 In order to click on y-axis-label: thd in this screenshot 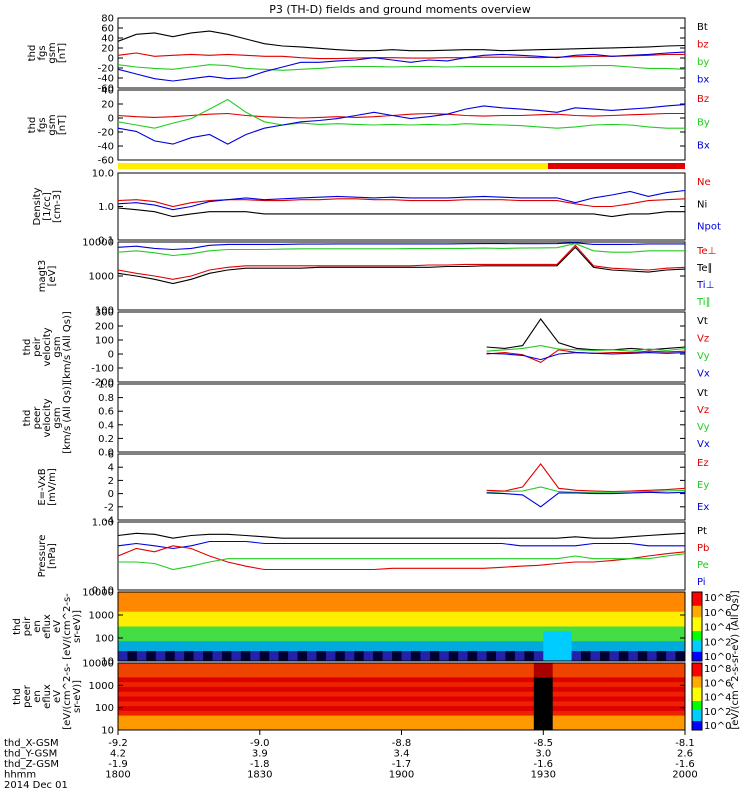, I will do `click(27, 418)`.